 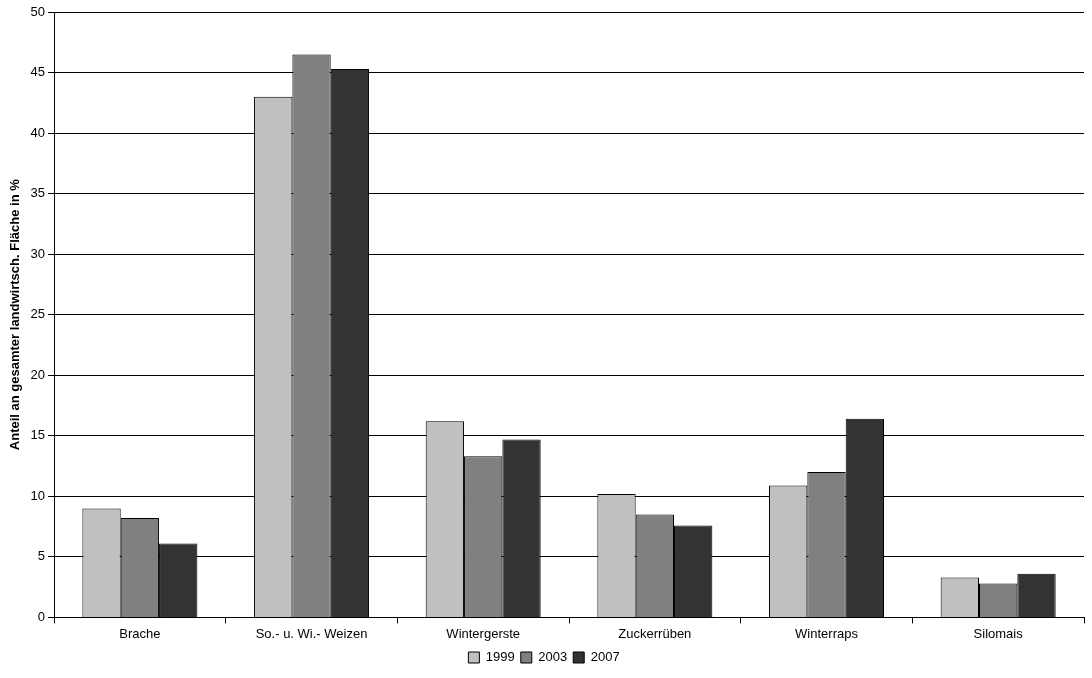 I want to click on x-tick-label: Wintergerste, so click(x=483, y=633).